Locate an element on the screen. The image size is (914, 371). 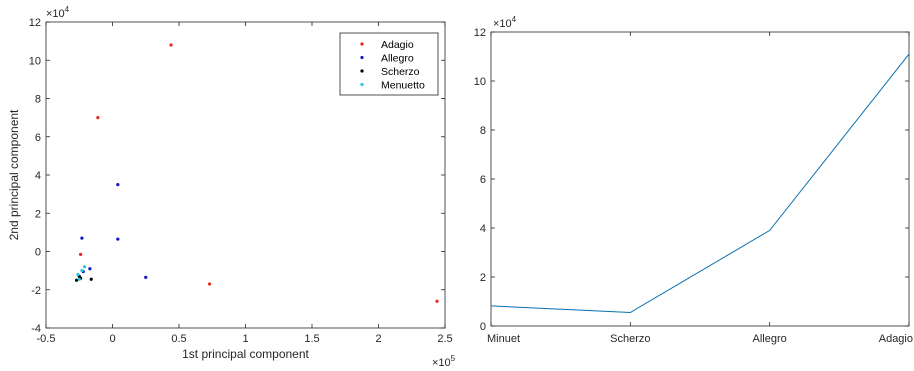
scatter-x-tick-label: 0 is located at coordinates (112, 339).